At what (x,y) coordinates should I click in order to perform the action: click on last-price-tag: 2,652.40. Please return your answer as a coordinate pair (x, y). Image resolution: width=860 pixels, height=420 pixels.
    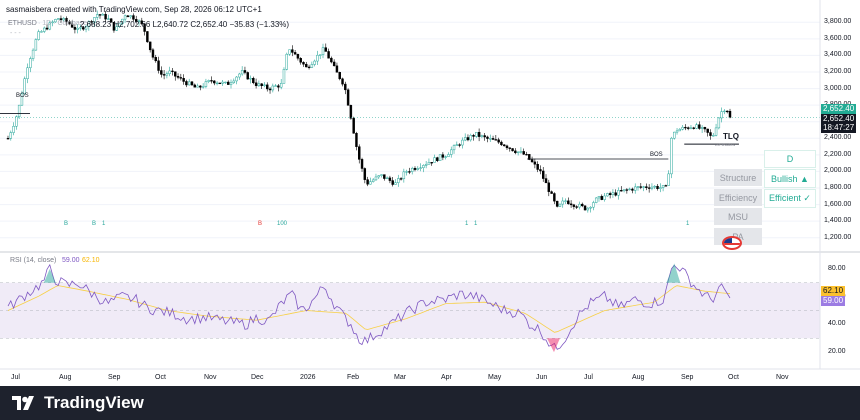
    Looking at the image, I should click on (839, 109).